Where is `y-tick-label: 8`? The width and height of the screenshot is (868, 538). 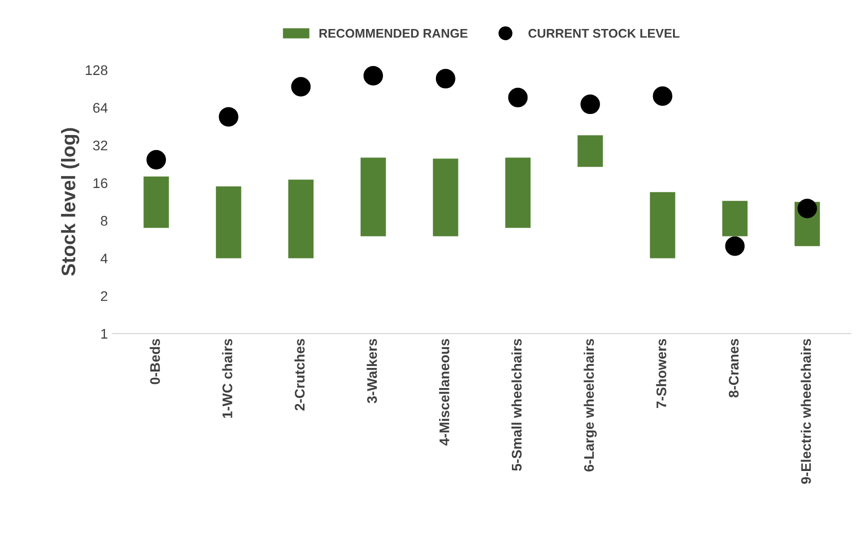 y-tick-label: 8 is located at coordinates (104, 221).